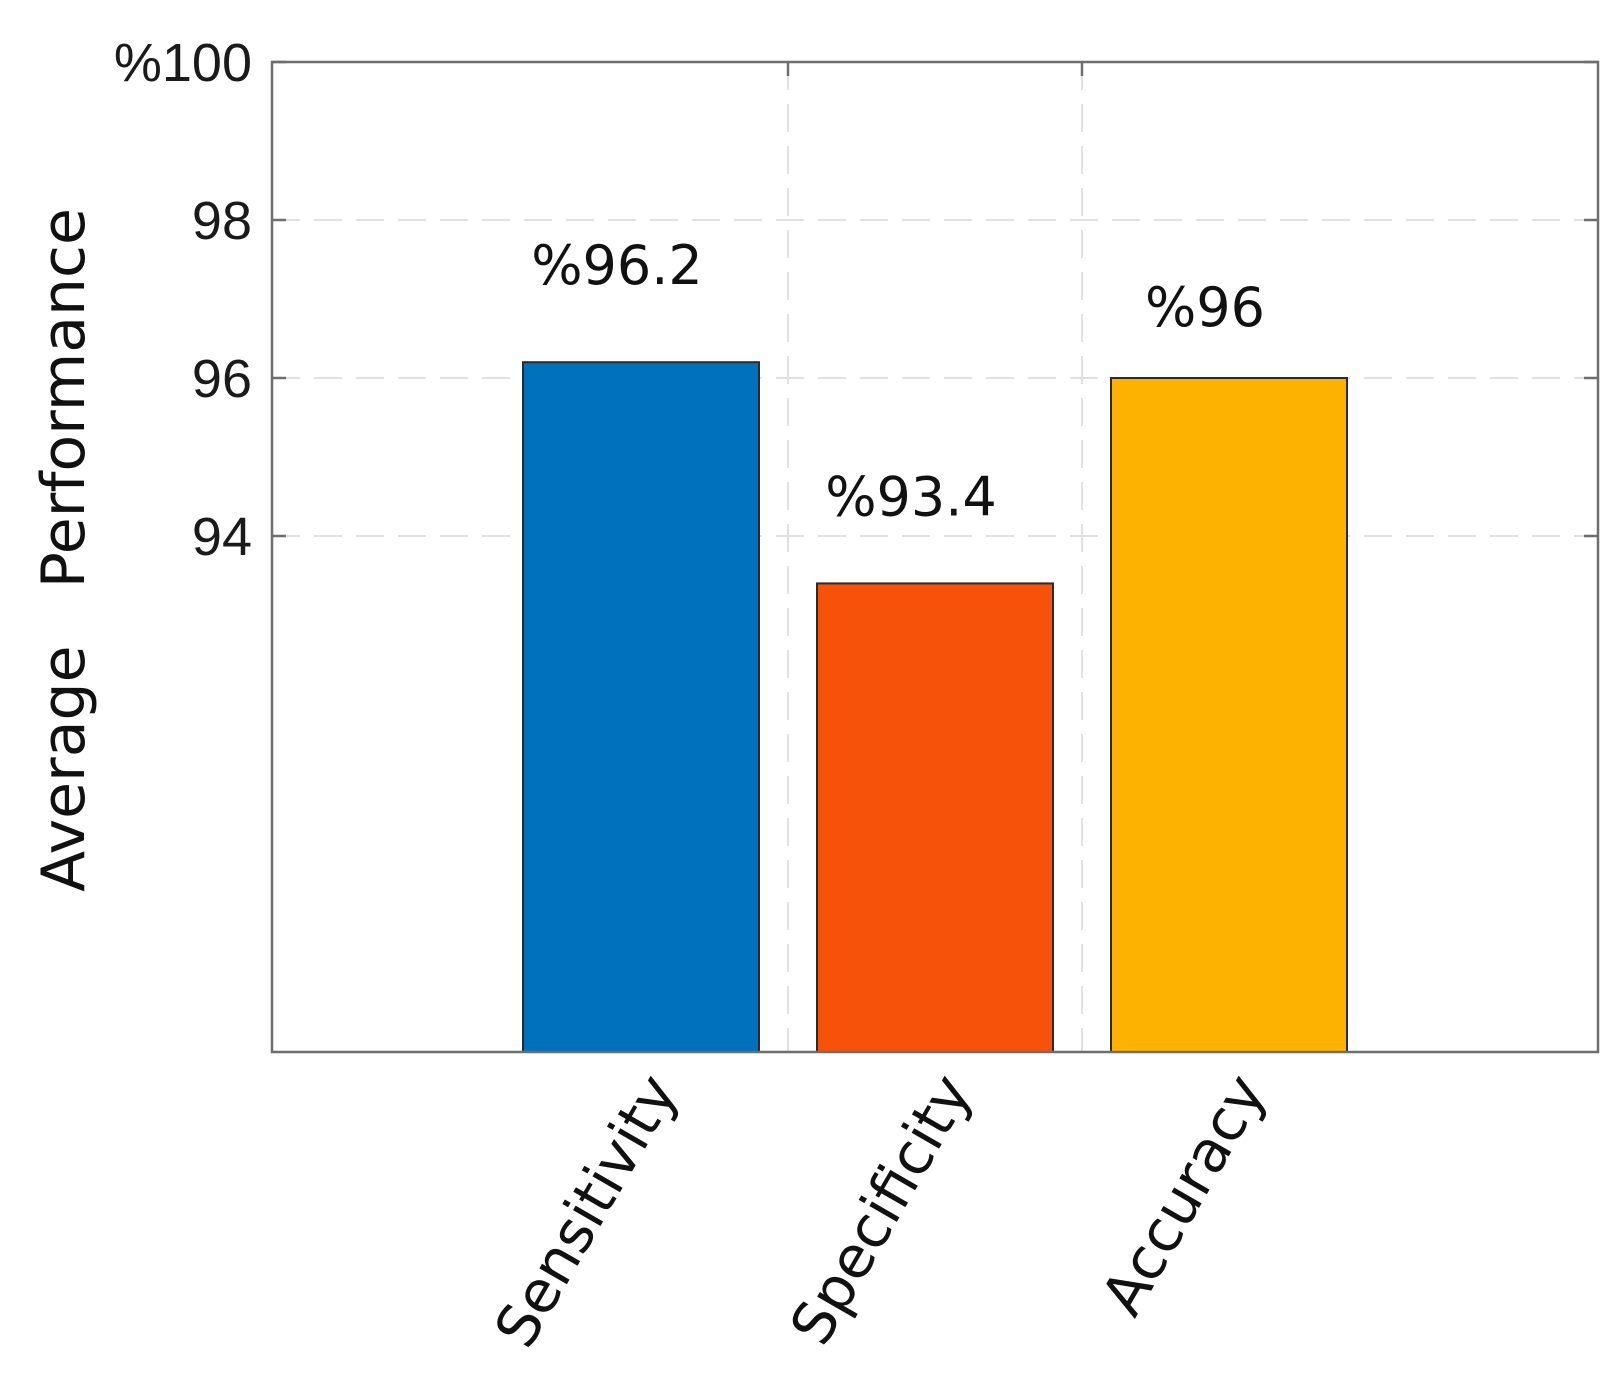 The height and width of the screenshot is (1391, 1614). I want to click on y-tick-label: 96, so click(222, 379).